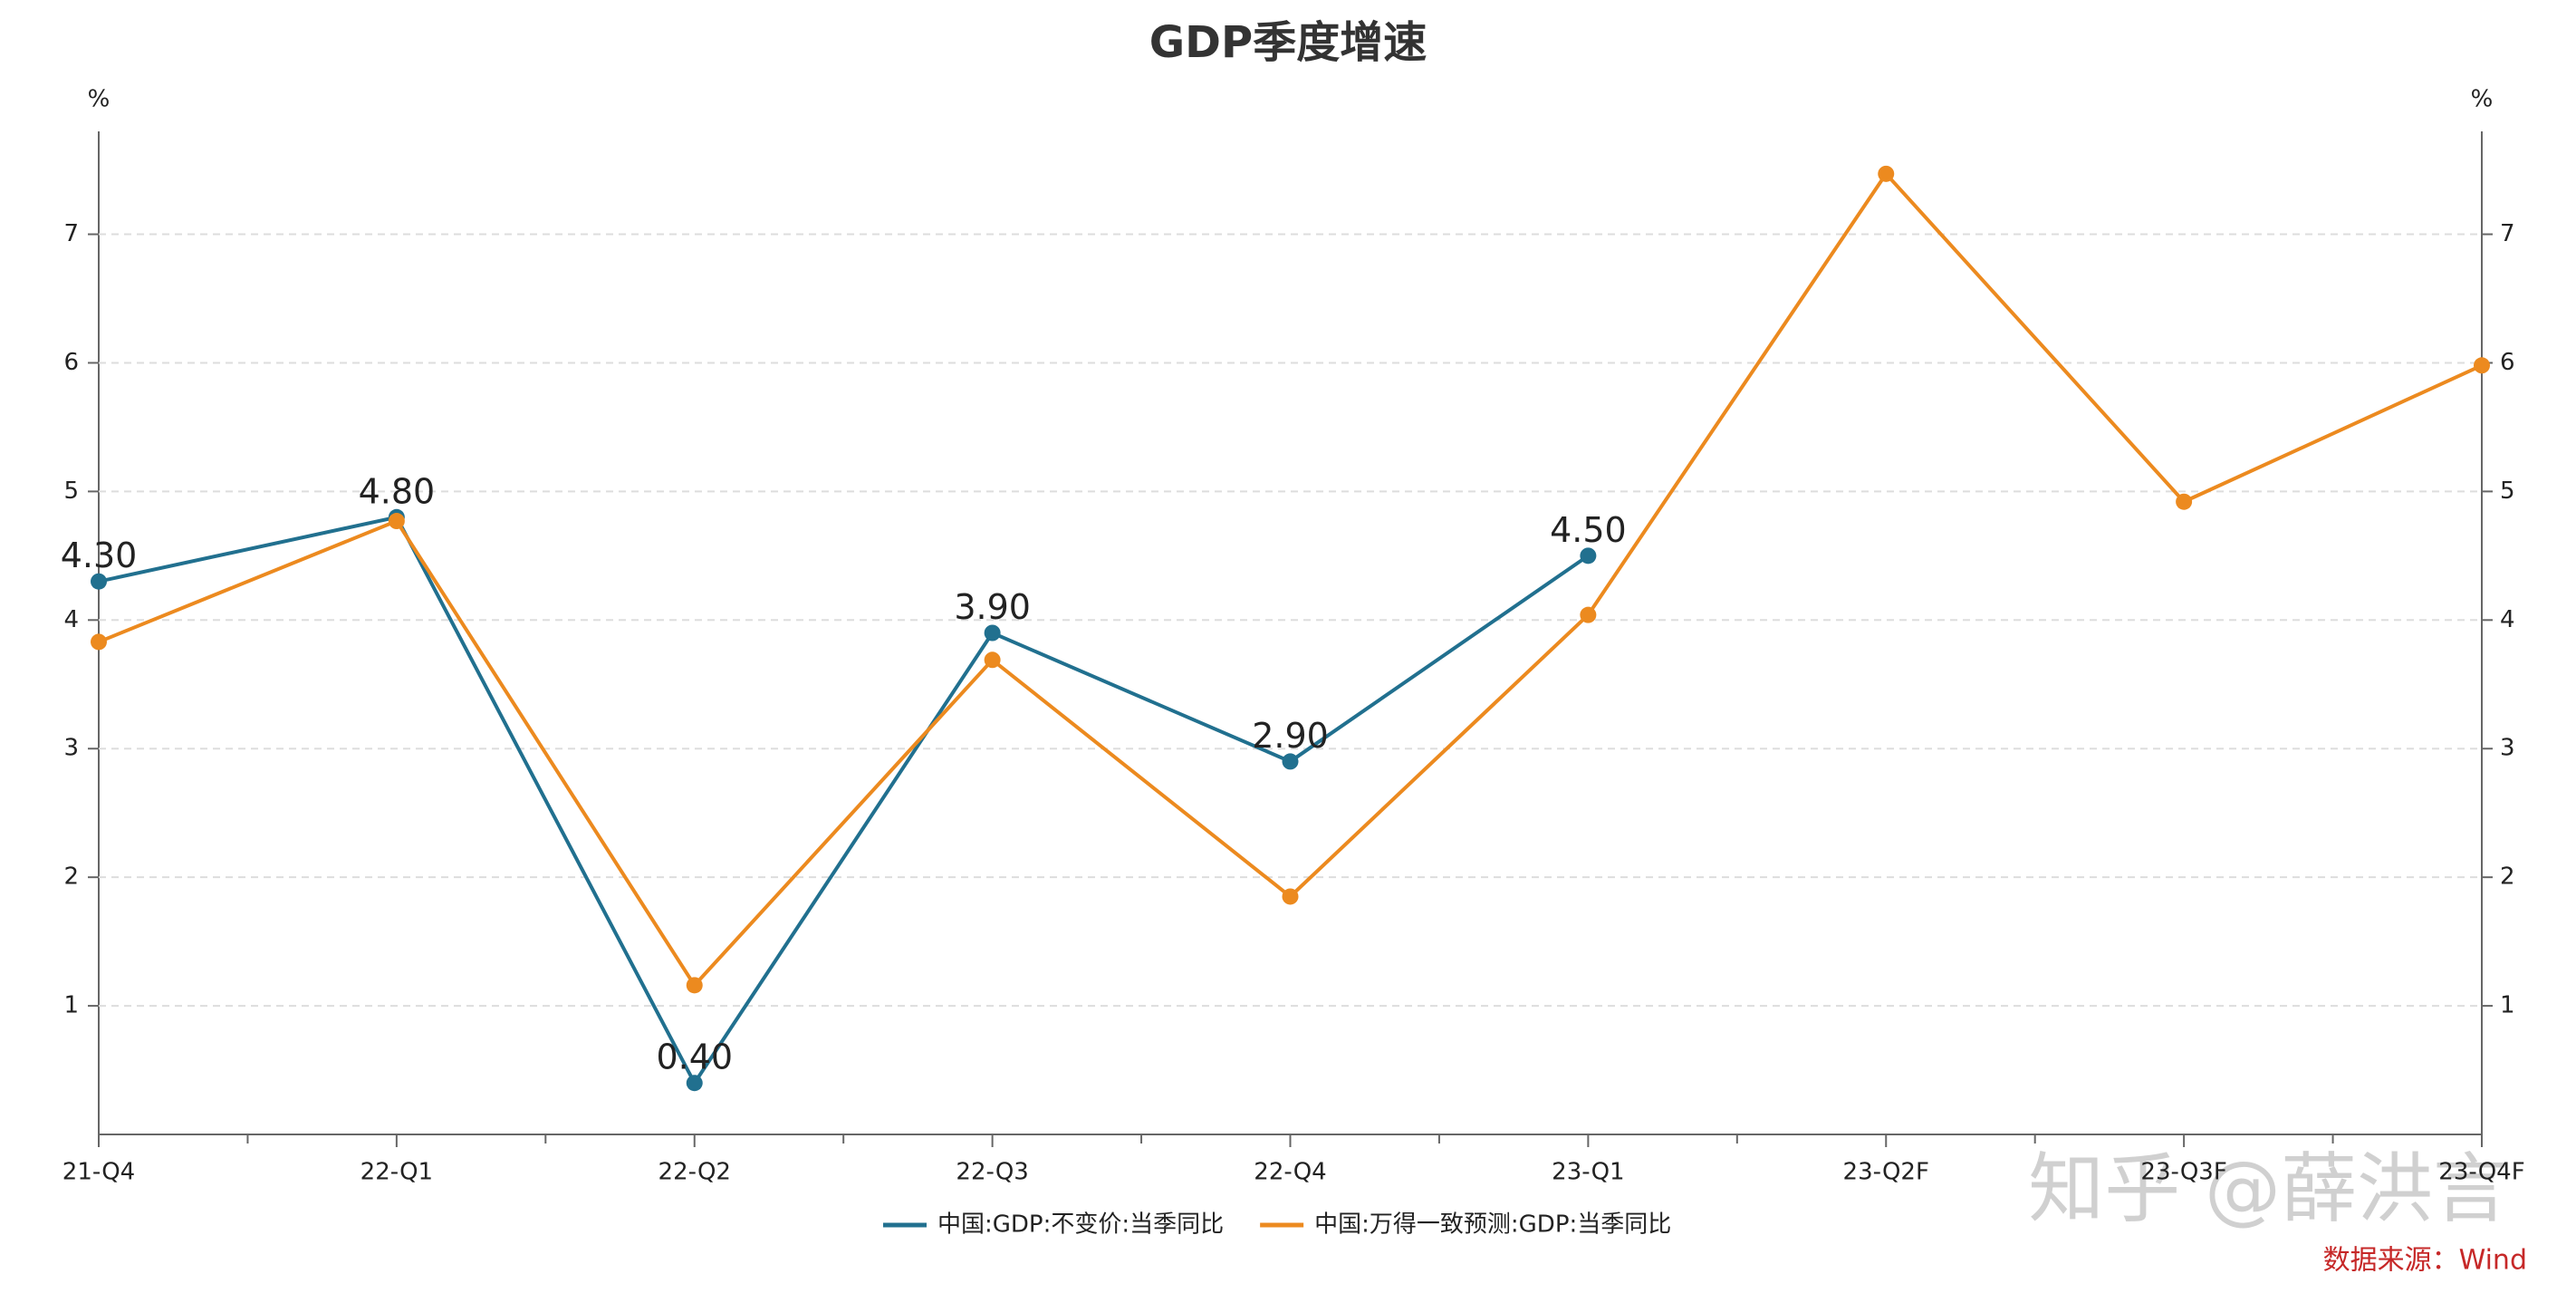 This screenshot has width=2576, height=1293. Describe the element at coordinates (992, 1172) in the screenshot. I see `x-tick-label: 22-Q3` at that location.